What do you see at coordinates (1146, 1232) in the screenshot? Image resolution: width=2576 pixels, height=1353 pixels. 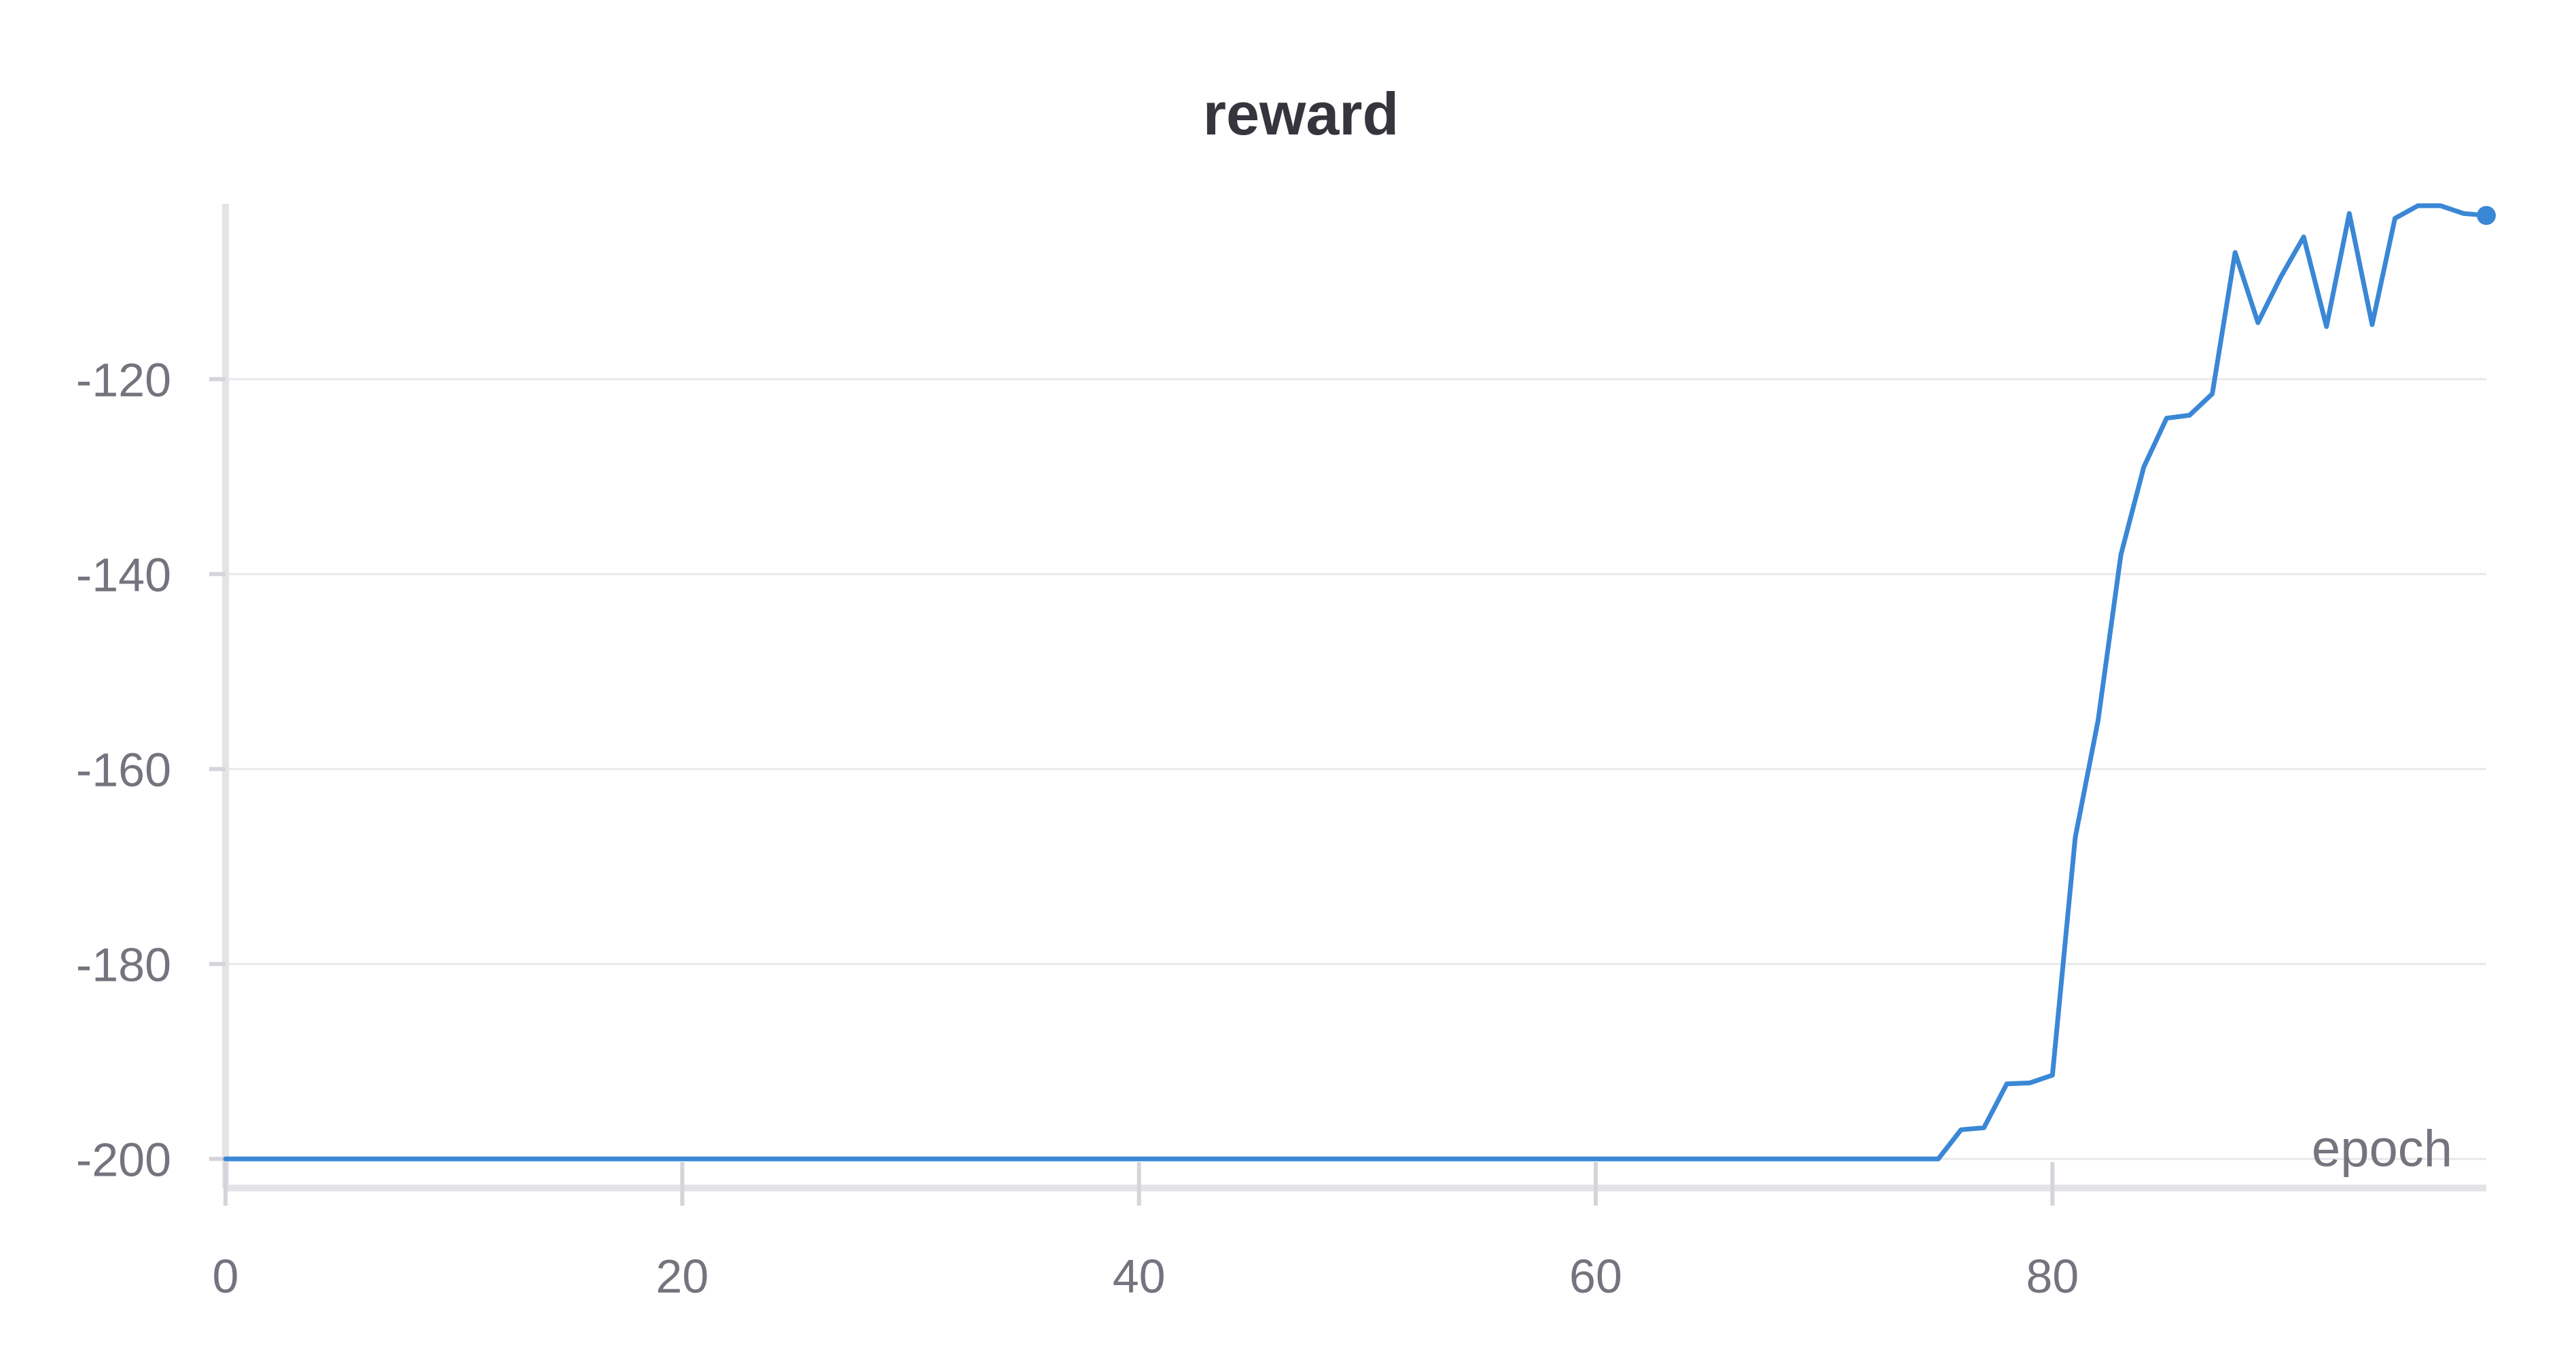 I see `x-axis-ticks: 0 20 40 60 80` at bounding box center [1146, 1232].